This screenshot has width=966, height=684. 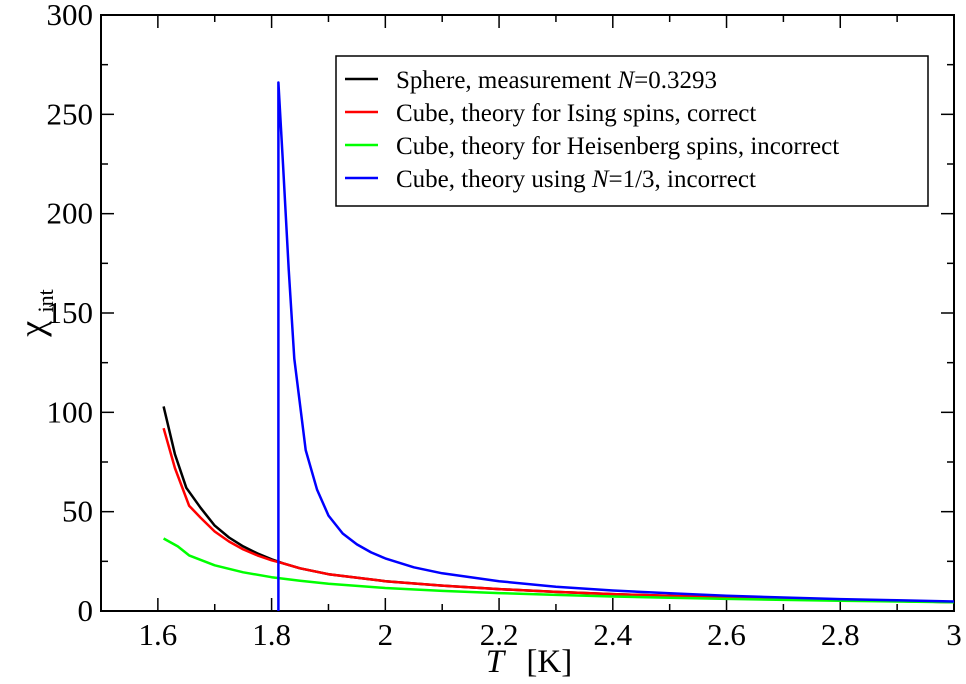 I want to click on y-axis-title: χ int, so click(x=35, y=313).